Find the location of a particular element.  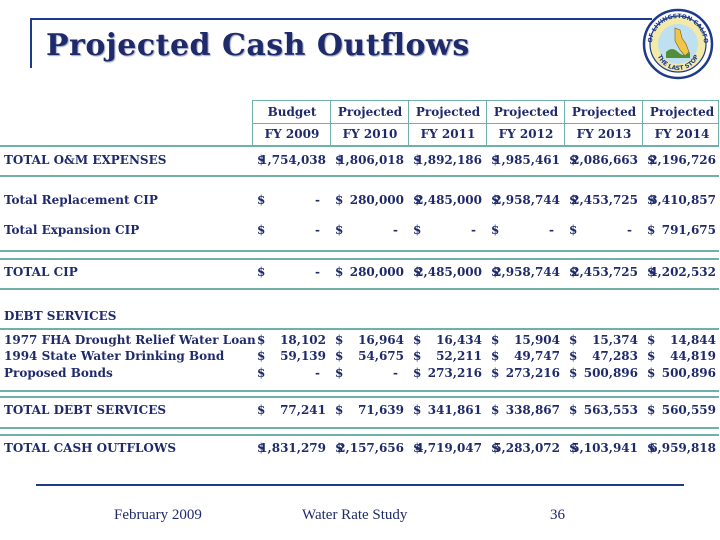

cell-value: 1,985,461 is located at coordinates (526, 160).